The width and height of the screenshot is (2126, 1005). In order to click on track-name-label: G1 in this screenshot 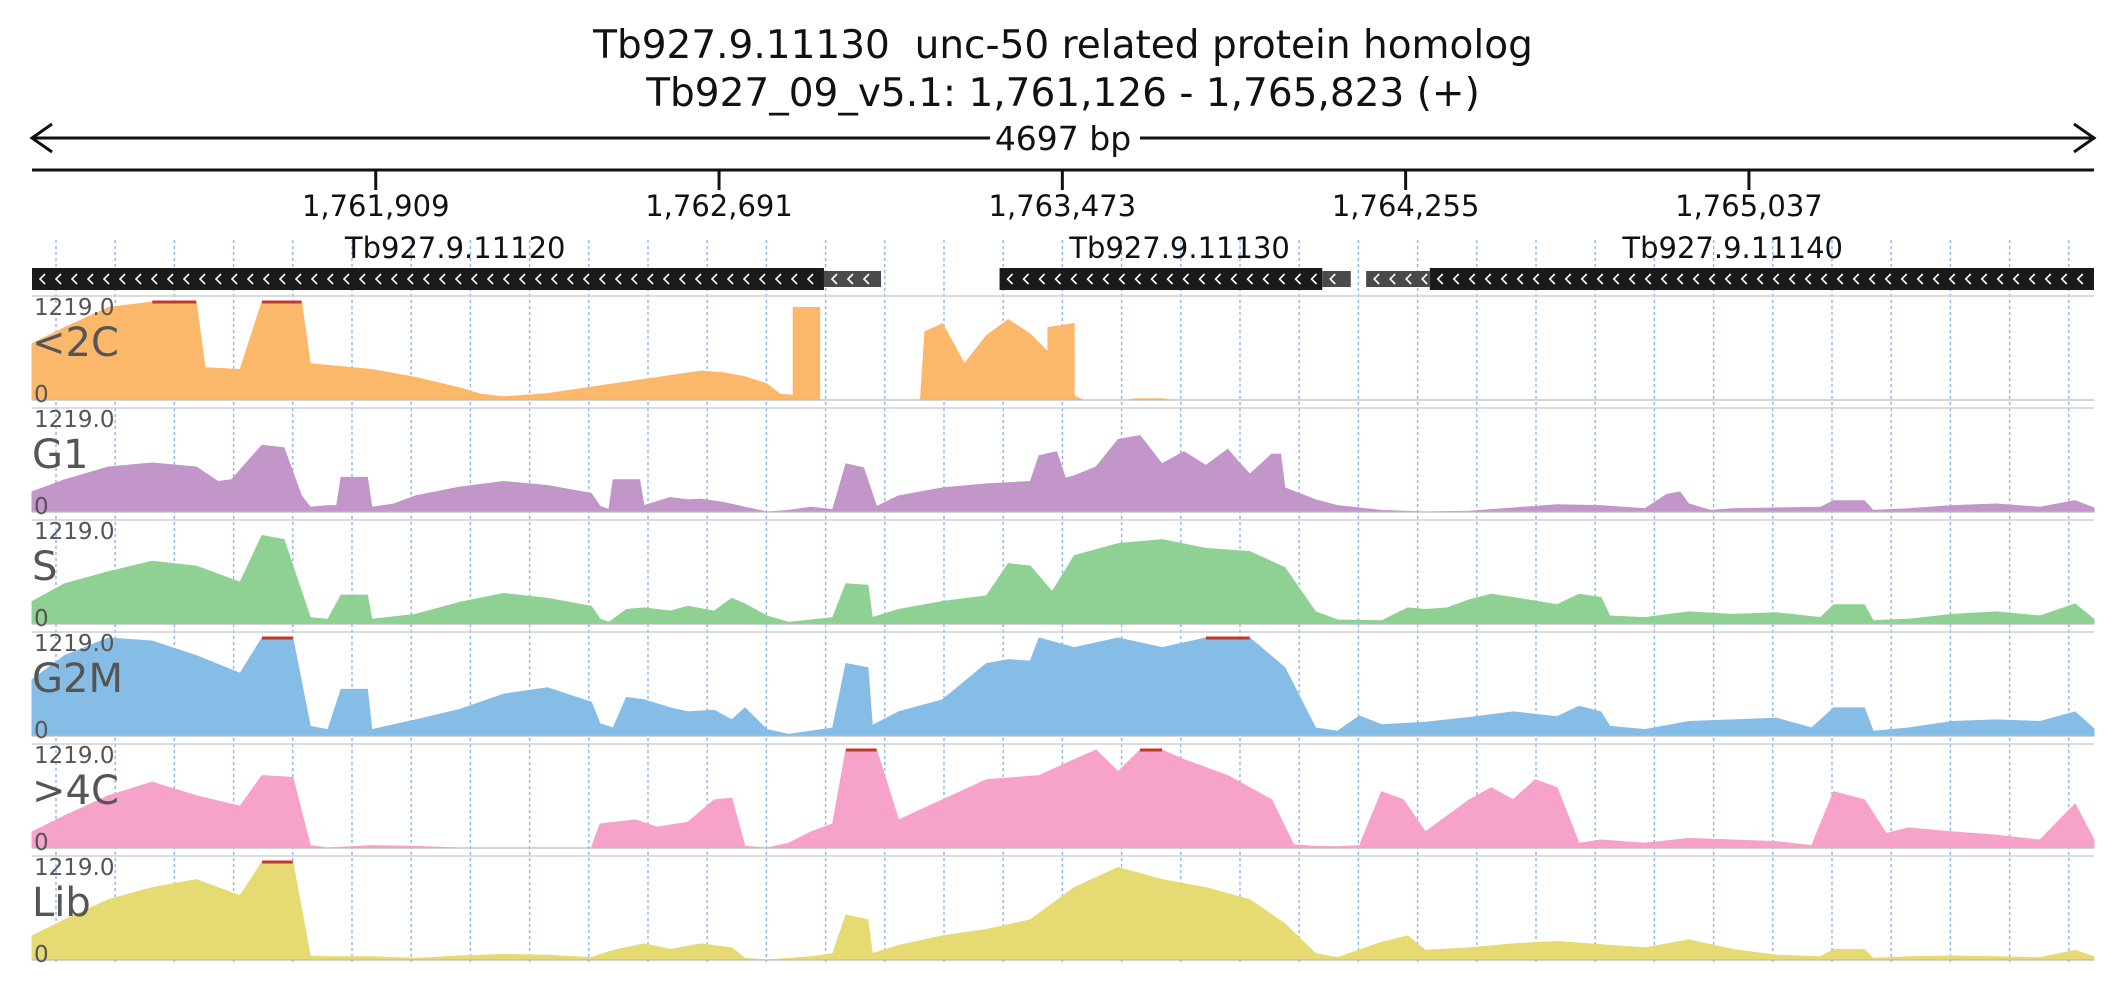, I will do `click(60, 455)`.